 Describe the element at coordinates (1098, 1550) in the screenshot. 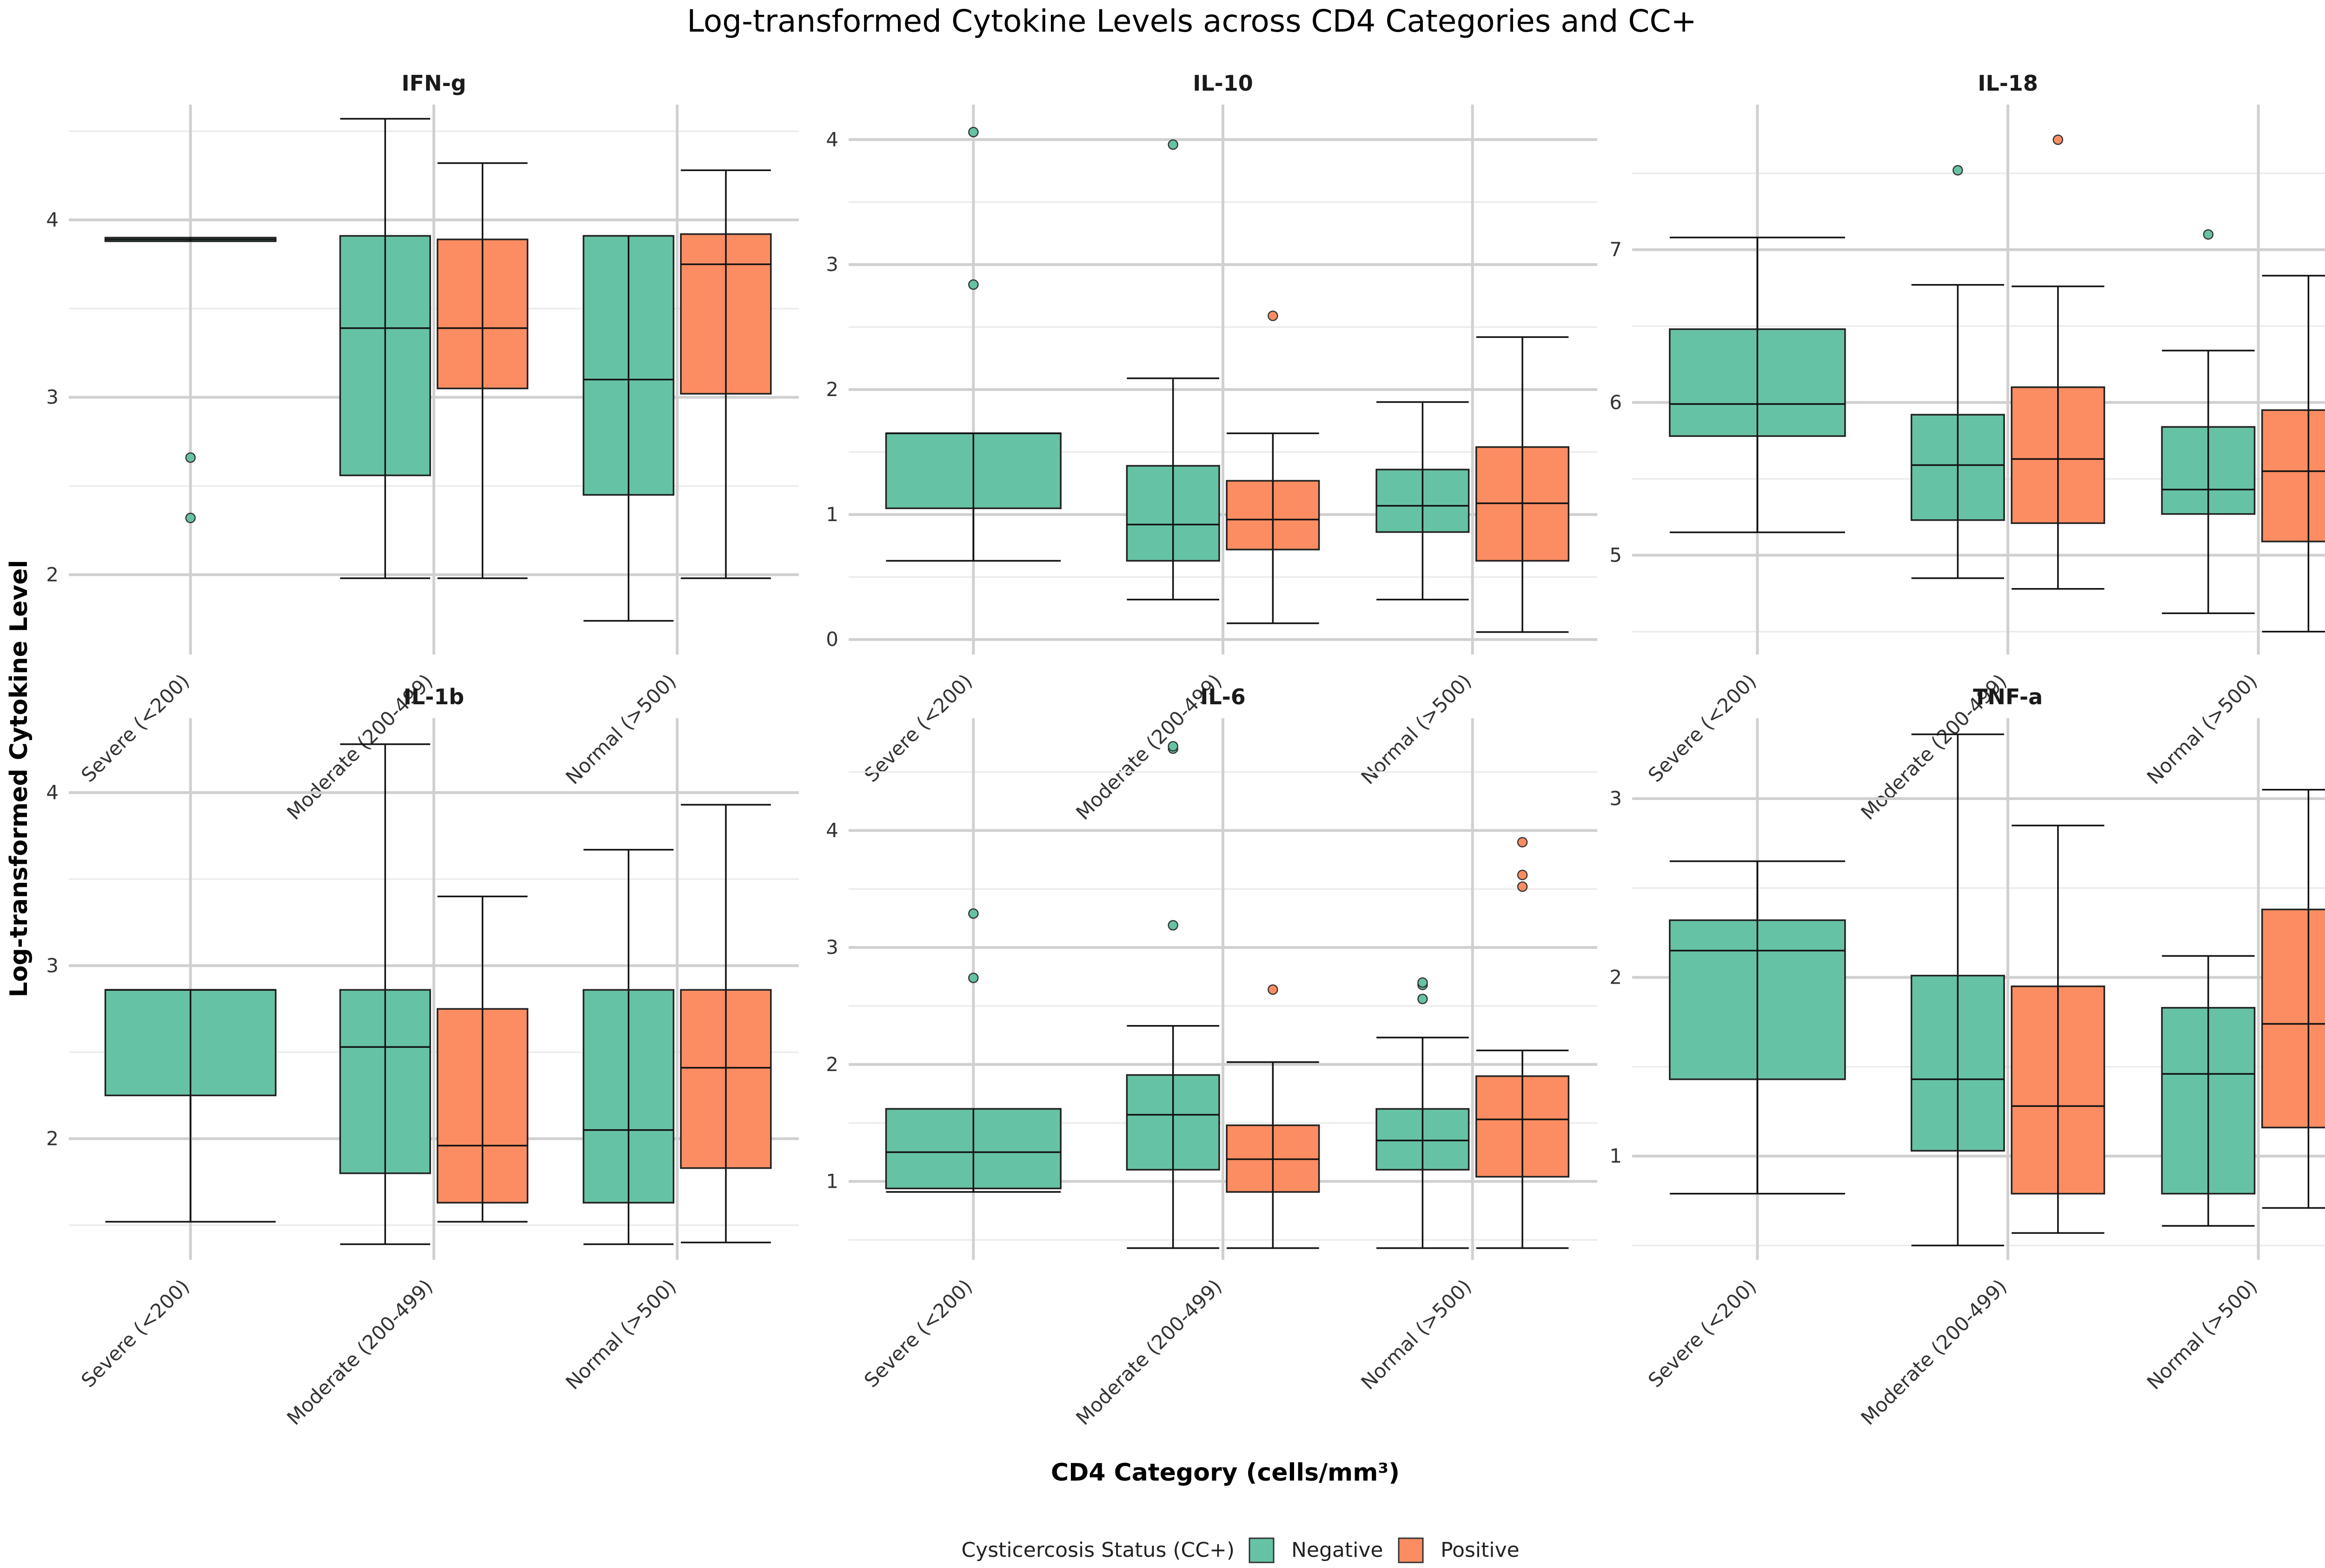

I see `legend-title: Cysticercosis Status (CC+)` at that location.